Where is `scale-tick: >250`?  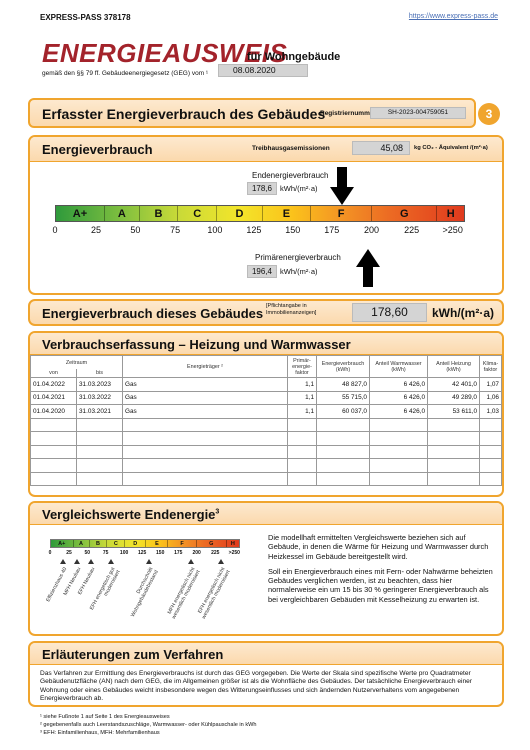
scale-tick: >250 is located at coordinates (452, 230).